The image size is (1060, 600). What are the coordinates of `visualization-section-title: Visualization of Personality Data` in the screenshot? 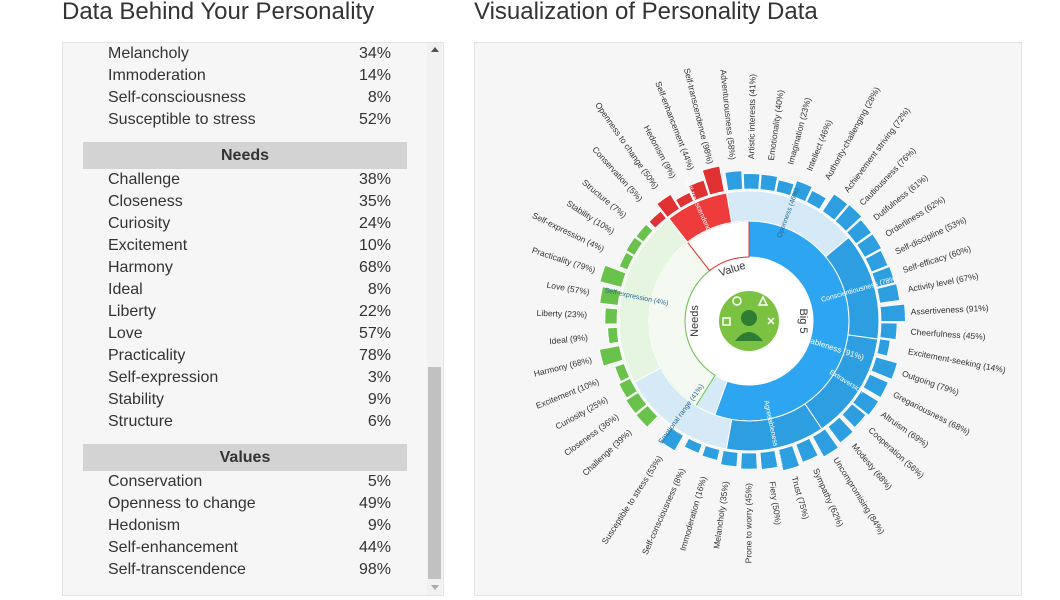 It's located at (646, 12).